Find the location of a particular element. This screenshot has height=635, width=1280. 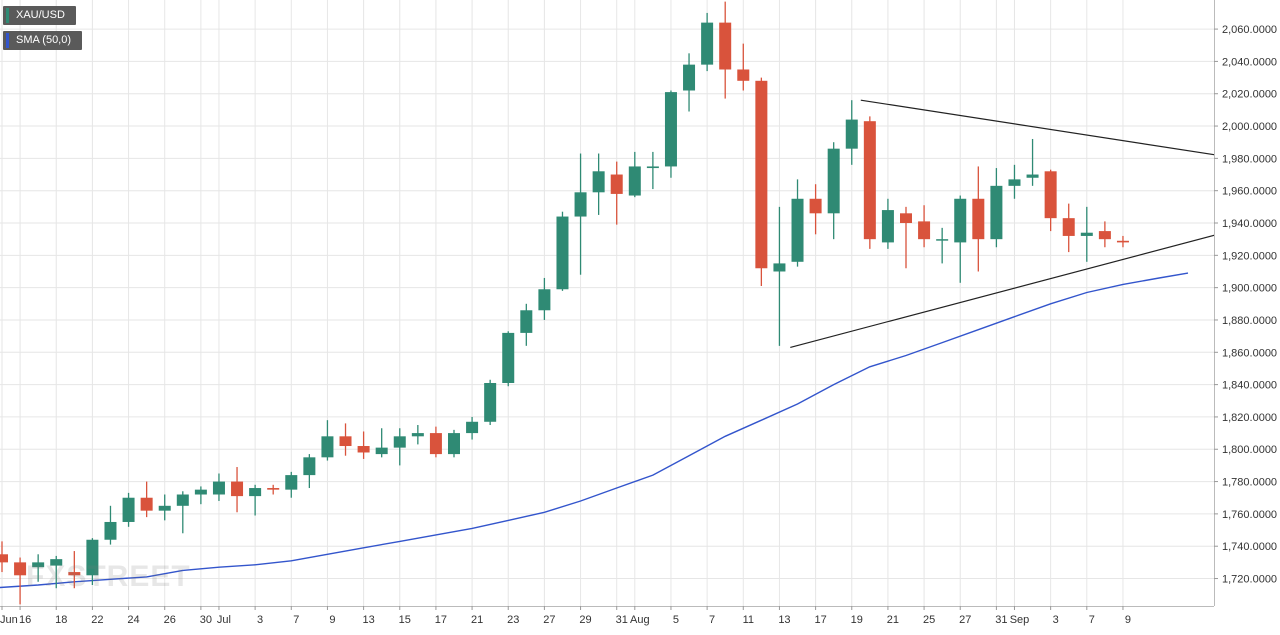

legend-pair-label: XAU/USD is located at coordinates (40, 15).